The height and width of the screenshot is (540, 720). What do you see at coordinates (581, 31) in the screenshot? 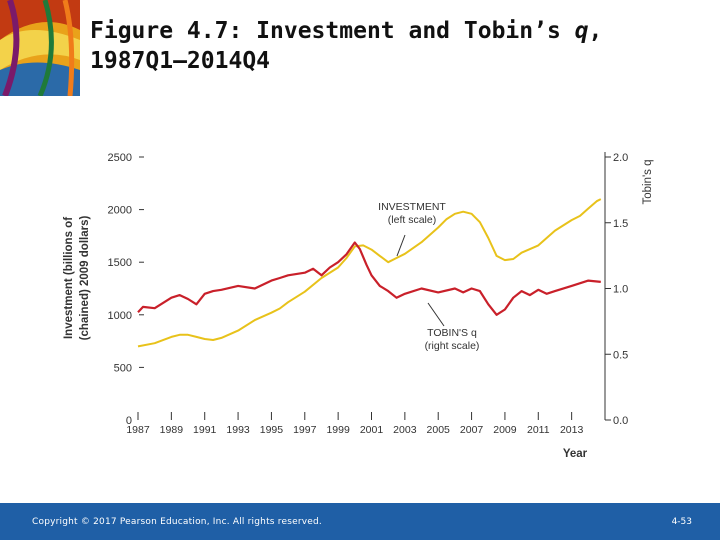
I see `title-q: q` at bounding box center [581, 31].